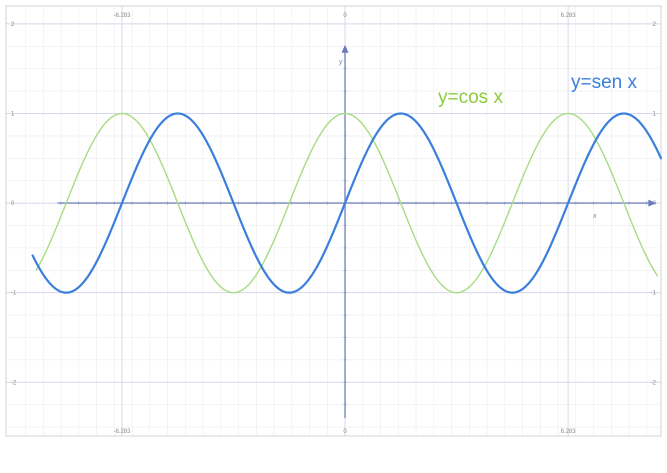 This screenshot has height=473, width=667. I want to click on y-tick-label-right: 2, so click(655, 25).